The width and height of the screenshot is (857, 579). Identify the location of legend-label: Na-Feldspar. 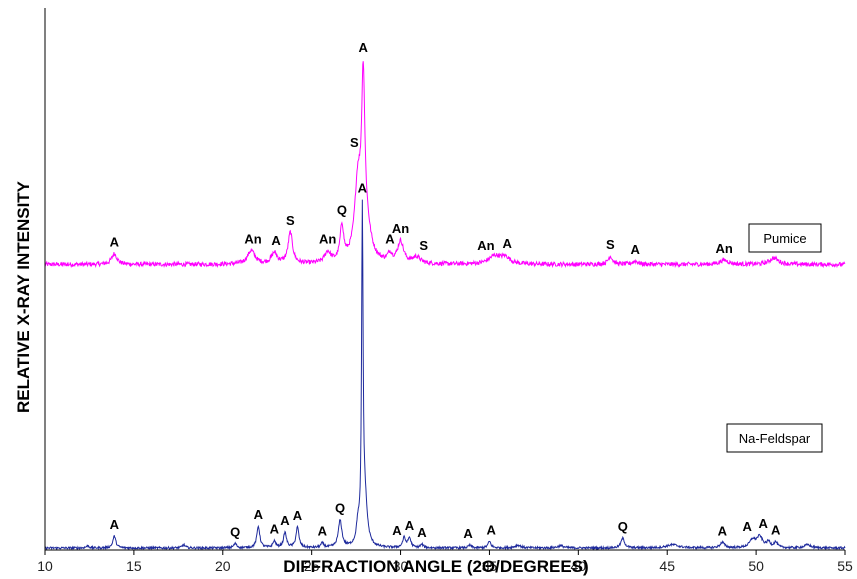
(775, 438).